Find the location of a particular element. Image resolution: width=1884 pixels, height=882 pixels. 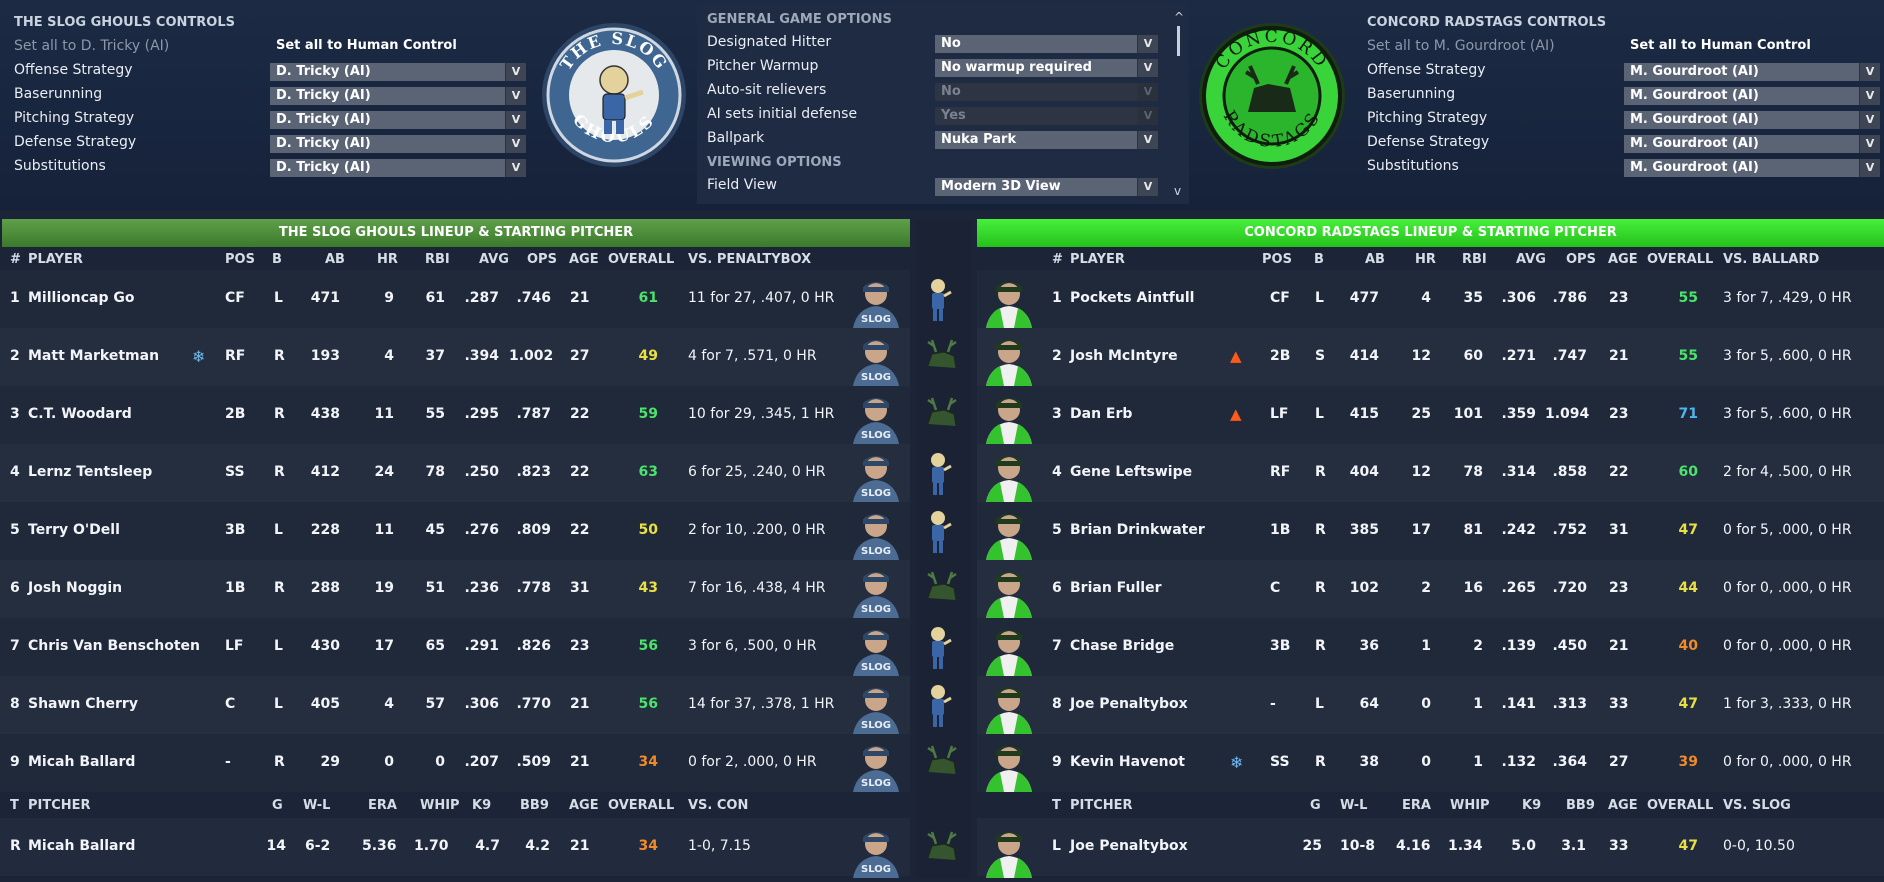

player-hr: 0 is located at coordinates (389, 762).